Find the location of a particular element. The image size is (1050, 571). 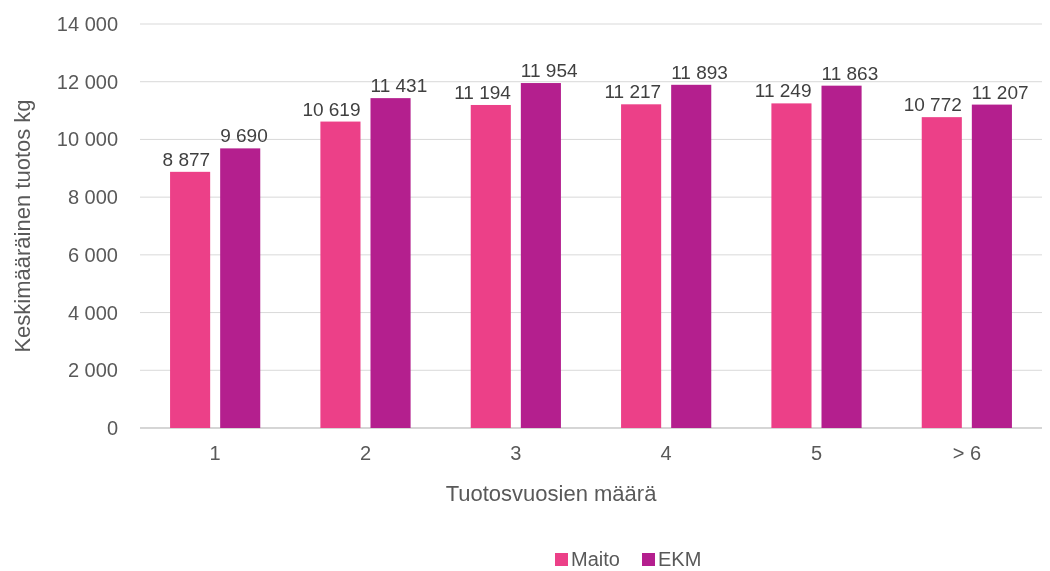

legend-label: EKM is located at coordinates (680, 559).